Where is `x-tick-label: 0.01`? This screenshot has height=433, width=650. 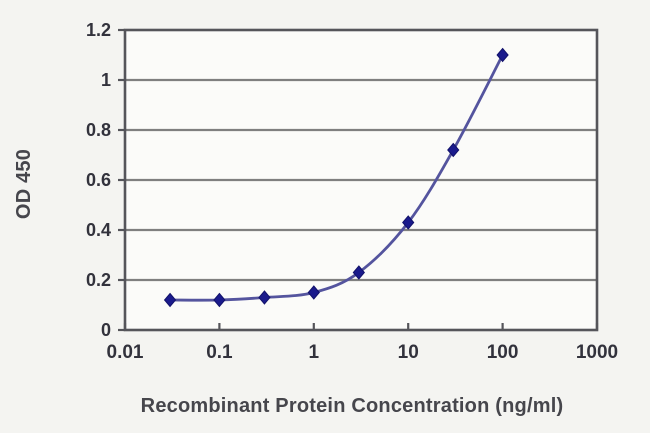 x-tick-label: 0.01 is located at coordinates (125, 352).